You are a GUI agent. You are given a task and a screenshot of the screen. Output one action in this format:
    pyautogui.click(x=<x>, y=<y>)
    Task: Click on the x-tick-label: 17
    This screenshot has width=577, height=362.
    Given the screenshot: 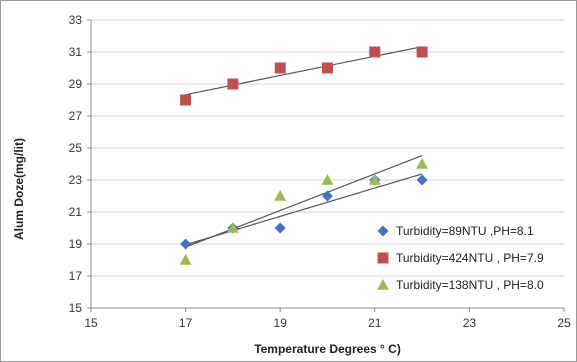 What is the action you would take?
    pyautogui.click(x=186, y=323)
    